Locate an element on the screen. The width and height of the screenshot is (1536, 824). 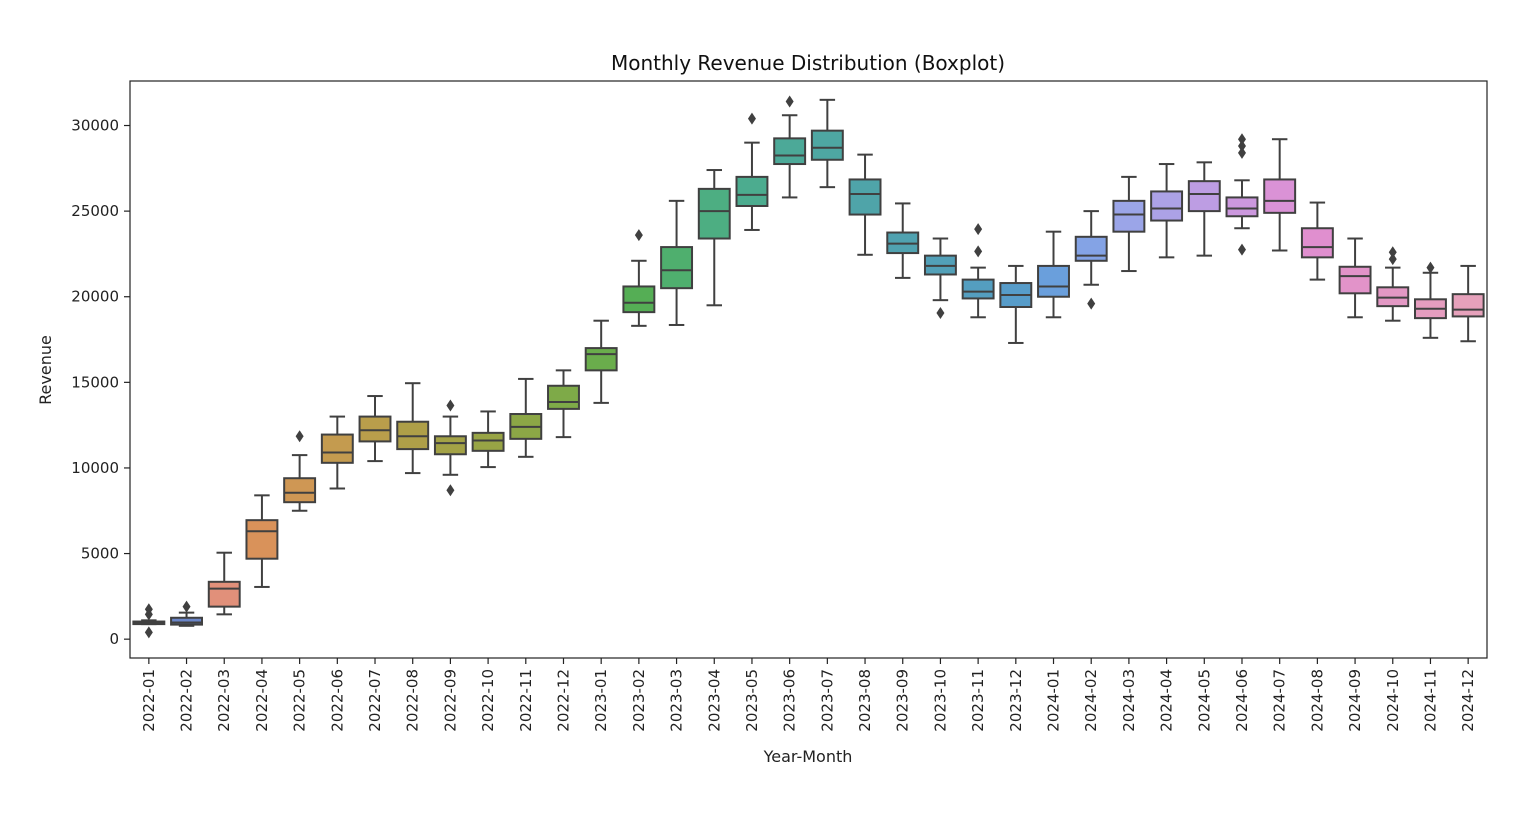
x-tick-label: 2022-12 is located at coordinates (563, 700).